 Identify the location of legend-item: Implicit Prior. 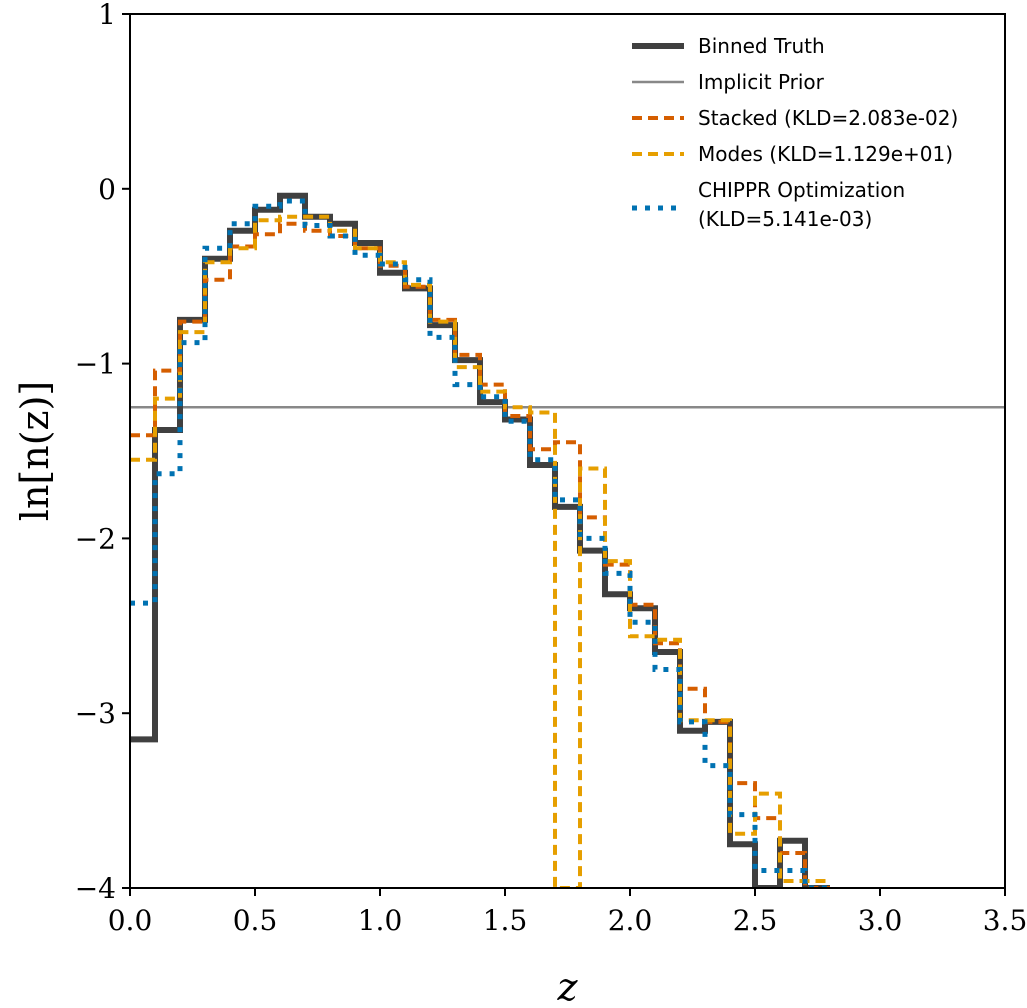
(728, 82).